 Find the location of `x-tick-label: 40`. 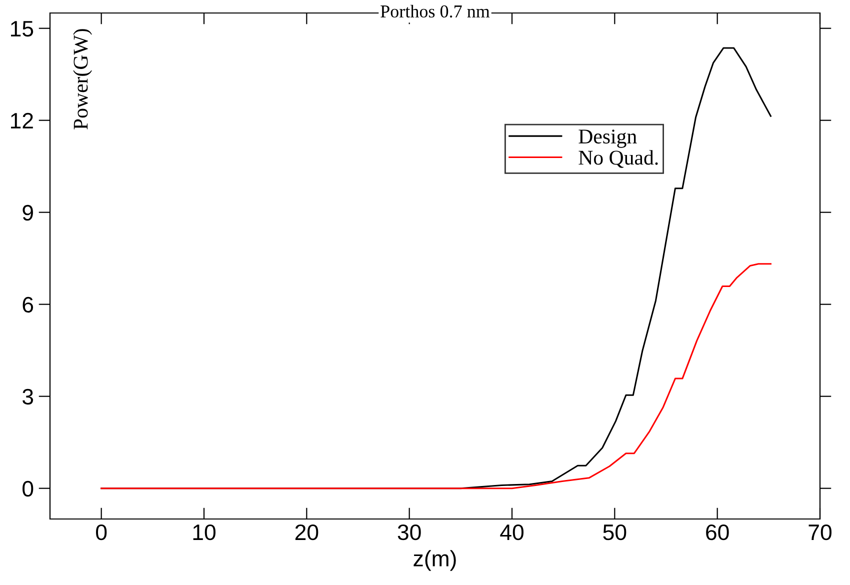

x-tick-label: 40 is located at coordinates (512, 532).